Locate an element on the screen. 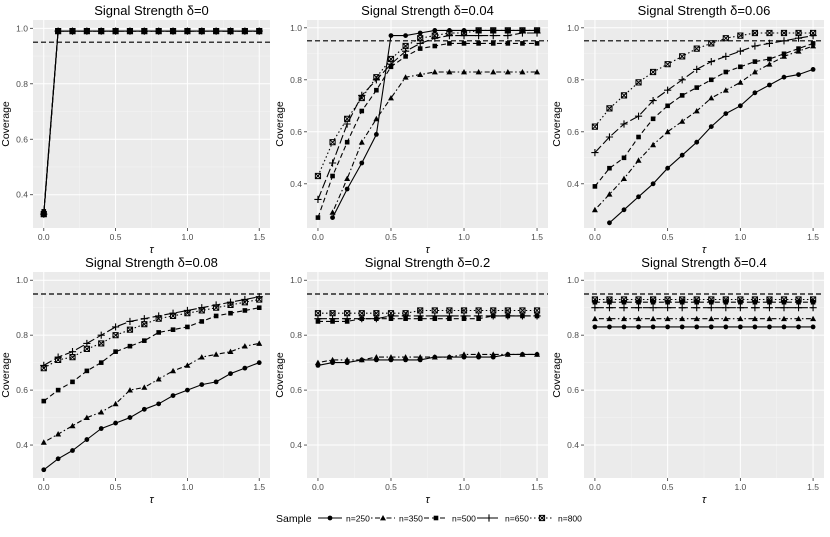 Image resolution: width=830 pixels, height=537 pixels. legend-label: n=350 is located at coordinates (411, 519).